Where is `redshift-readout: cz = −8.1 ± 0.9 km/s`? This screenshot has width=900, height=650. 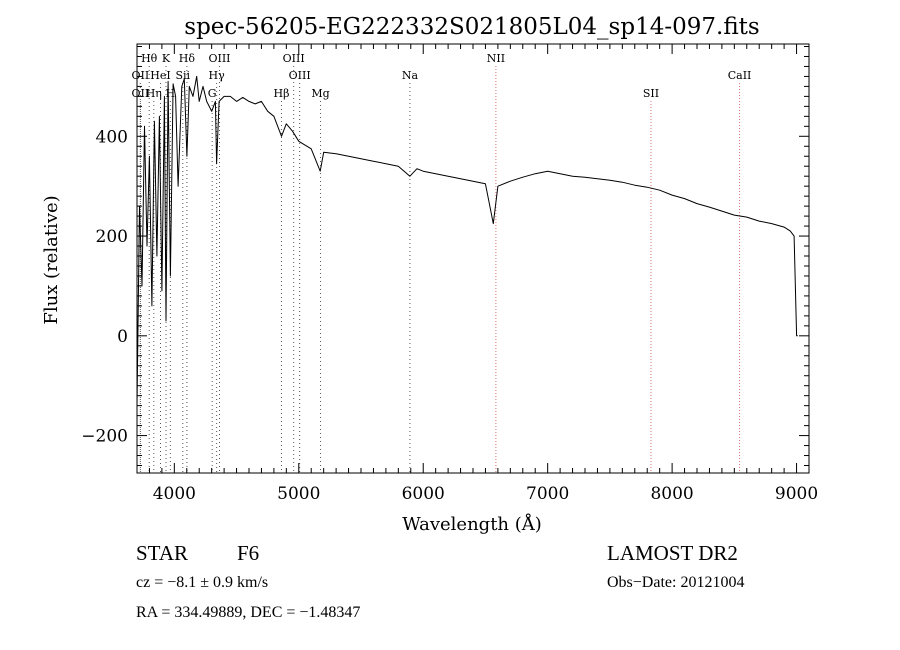 redshift-readout: cz = −8.1 ± 0.9 km/s is located at coordinates (202, 582).